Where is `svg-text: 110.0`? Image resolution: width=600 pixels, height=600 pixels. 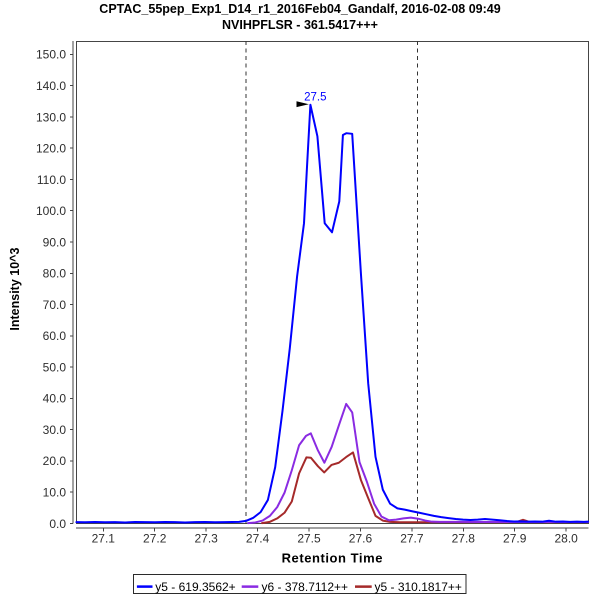
svg-text: 110.0 is located at coordinates (51, 180).